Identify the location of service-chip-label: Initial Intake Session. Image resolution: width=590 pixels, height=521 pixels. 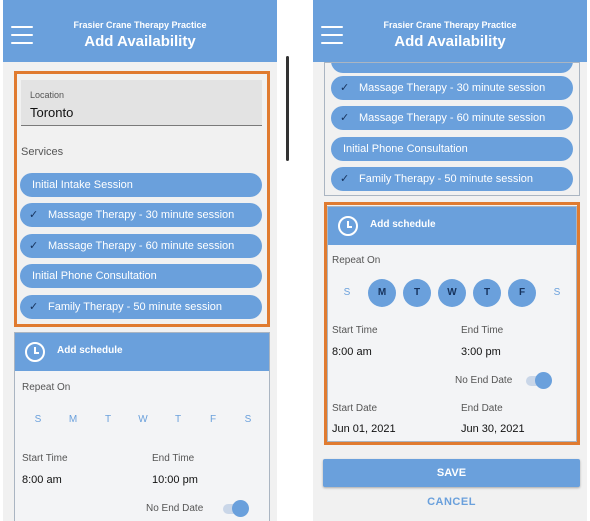
(82, 185).